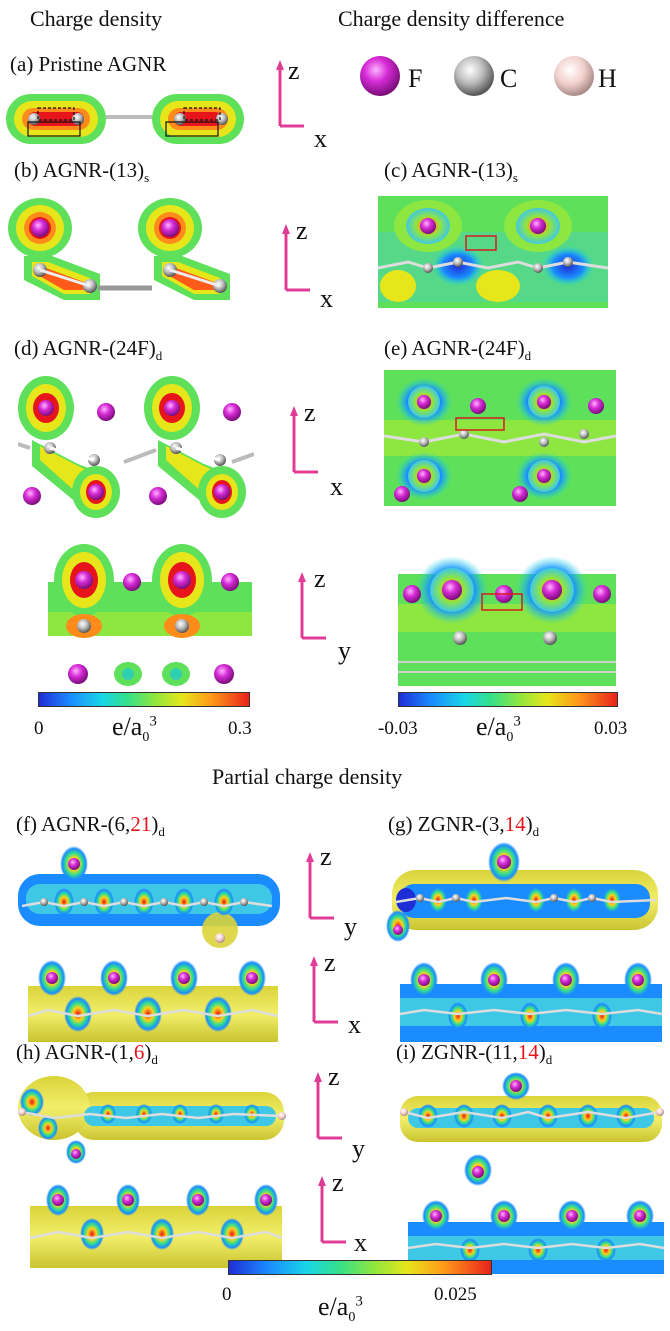 Image resolution: width=670 pixels, height=1331 pixels. What do you see at coordinates (320, 578) in the screenshot?
I see `axis-ds-z: z` at bounding box center [320, 578].